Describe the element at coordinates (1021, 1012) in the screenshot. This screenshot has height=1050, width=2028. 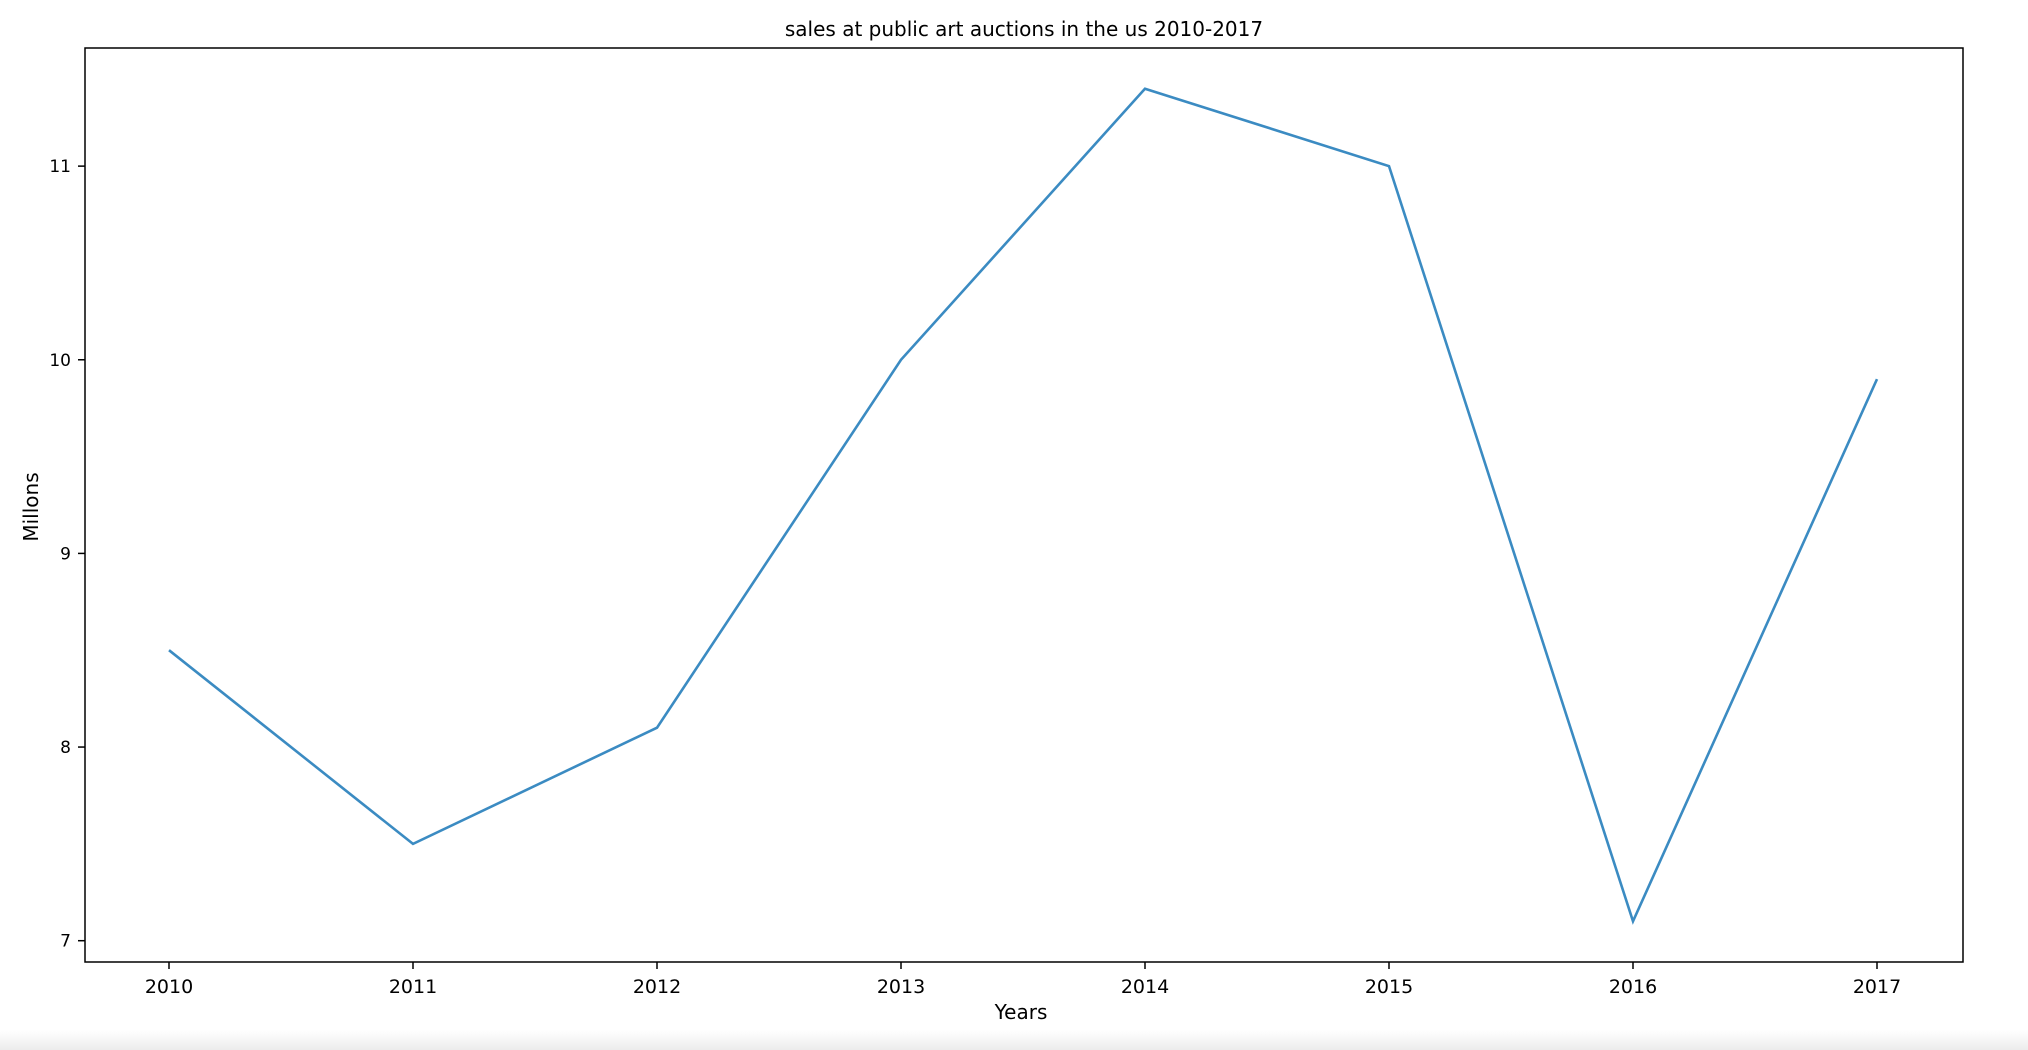
I see `x-axis-title: Years` at that location.